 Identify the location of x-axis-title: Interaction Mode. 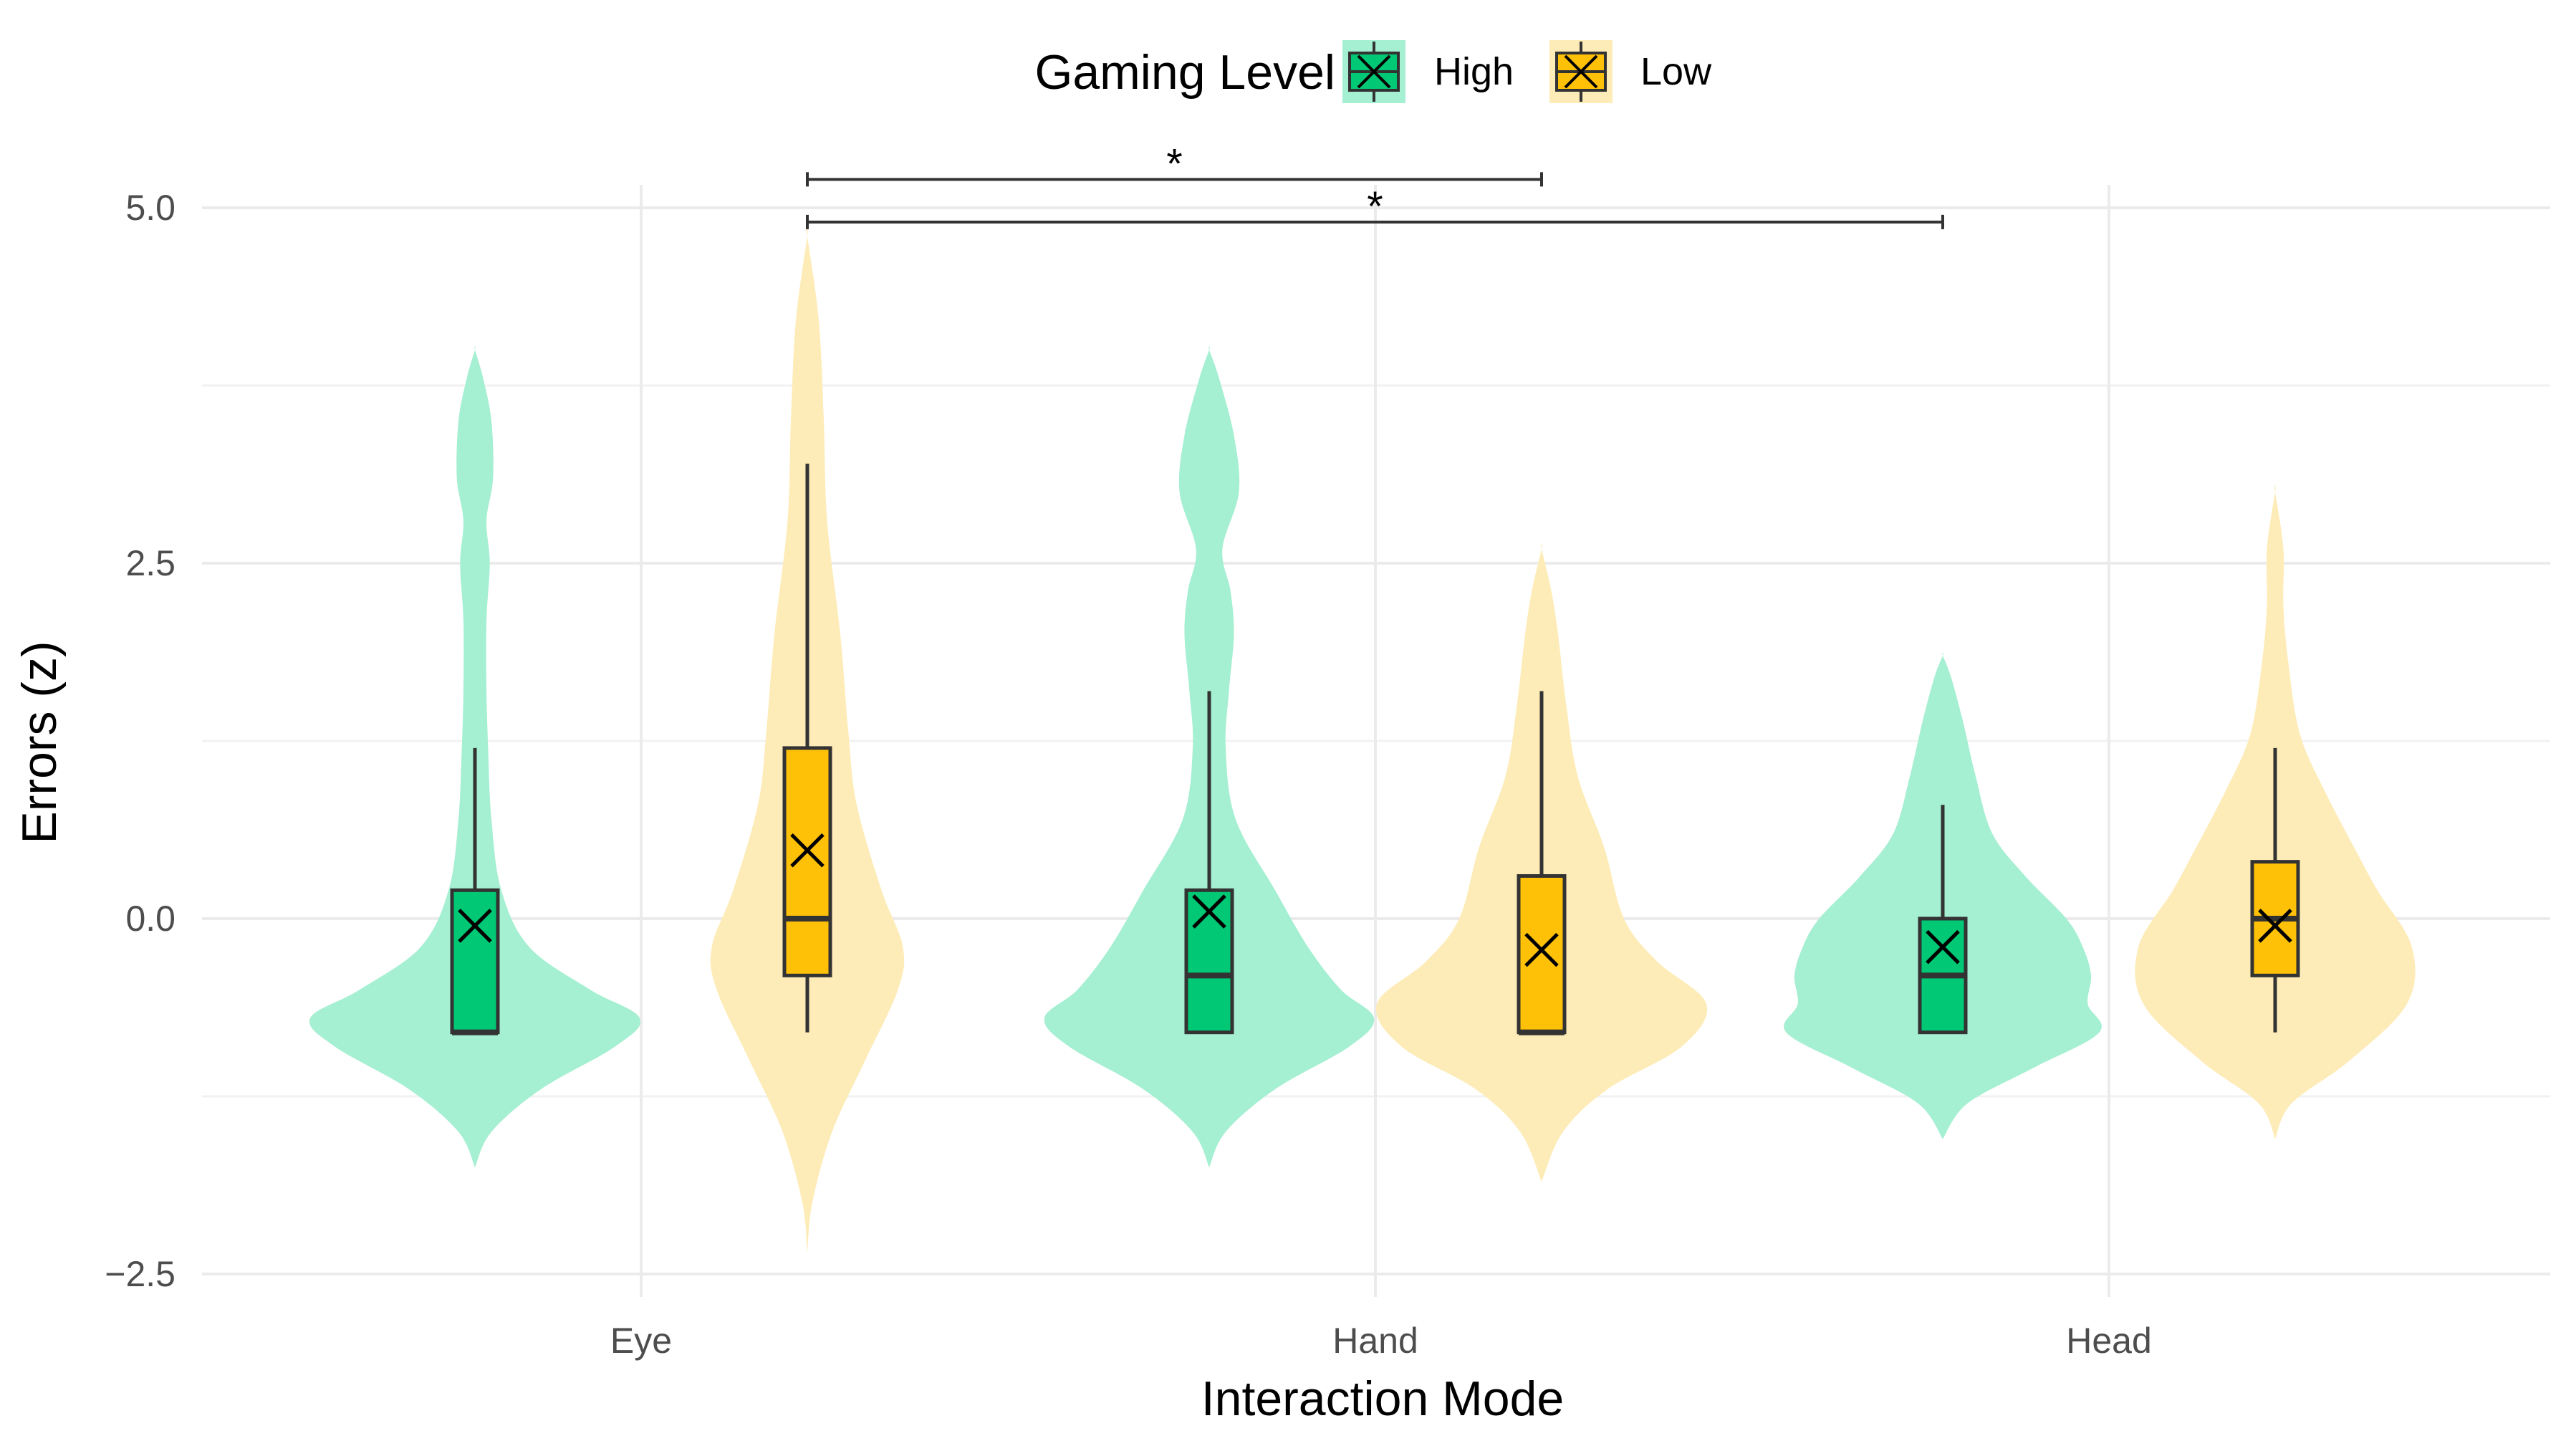
(1383, 1398).